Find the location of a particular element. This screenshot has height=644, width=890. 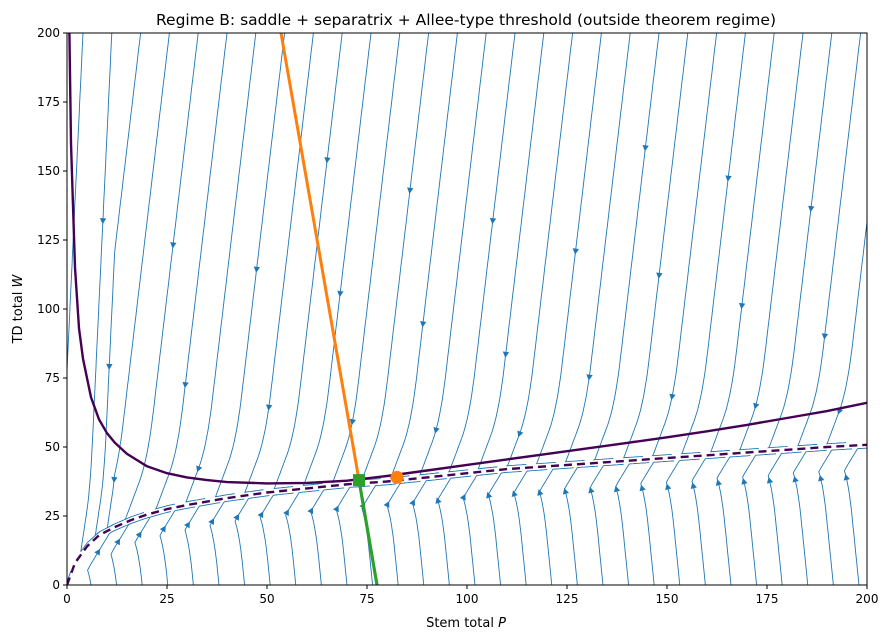

y-axis-label-text: TD total is located at coordinates (18, 318).